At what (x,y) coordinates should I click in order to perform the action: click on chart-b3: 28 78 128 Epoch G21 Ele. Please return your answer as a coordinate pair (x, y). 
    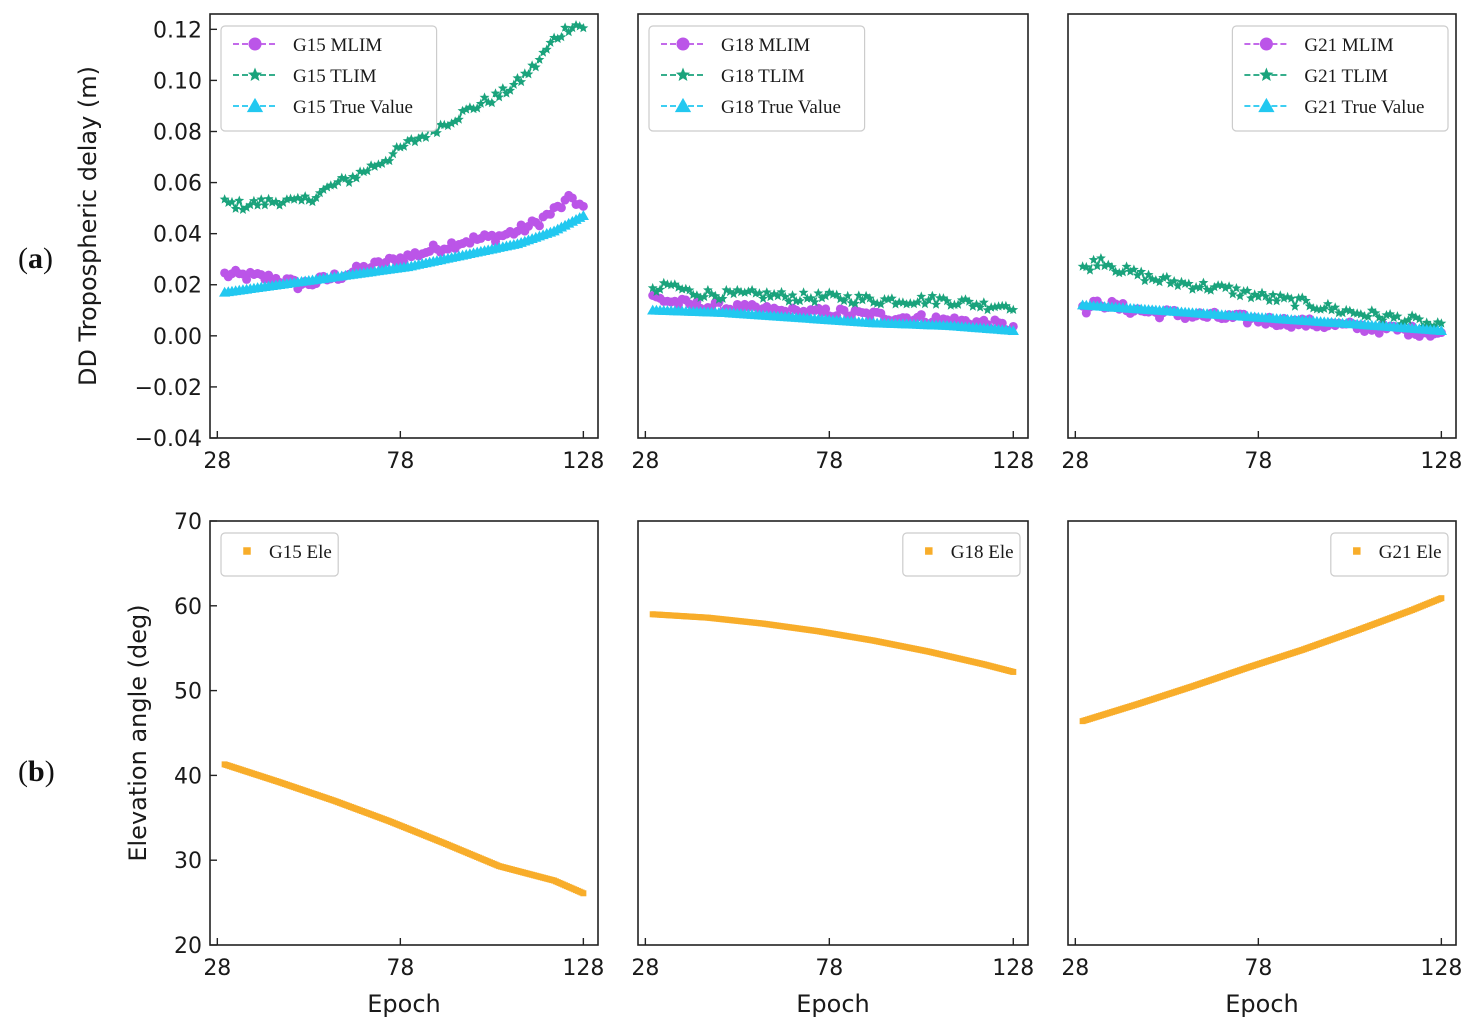
    Looking at the image, I should click on (1261, 769).